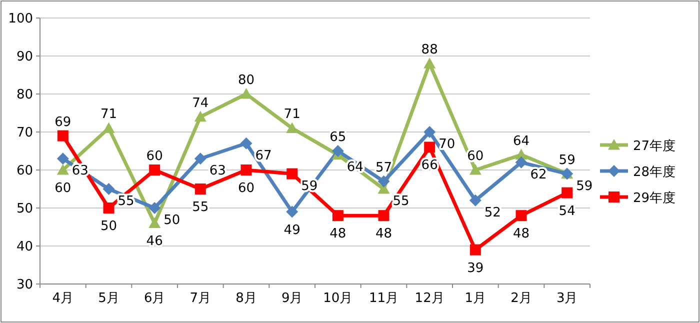 Image resolution: width=700 pixels, height=323 pixels. I want to click on x-tick-label: 3月, so click(567, 298).